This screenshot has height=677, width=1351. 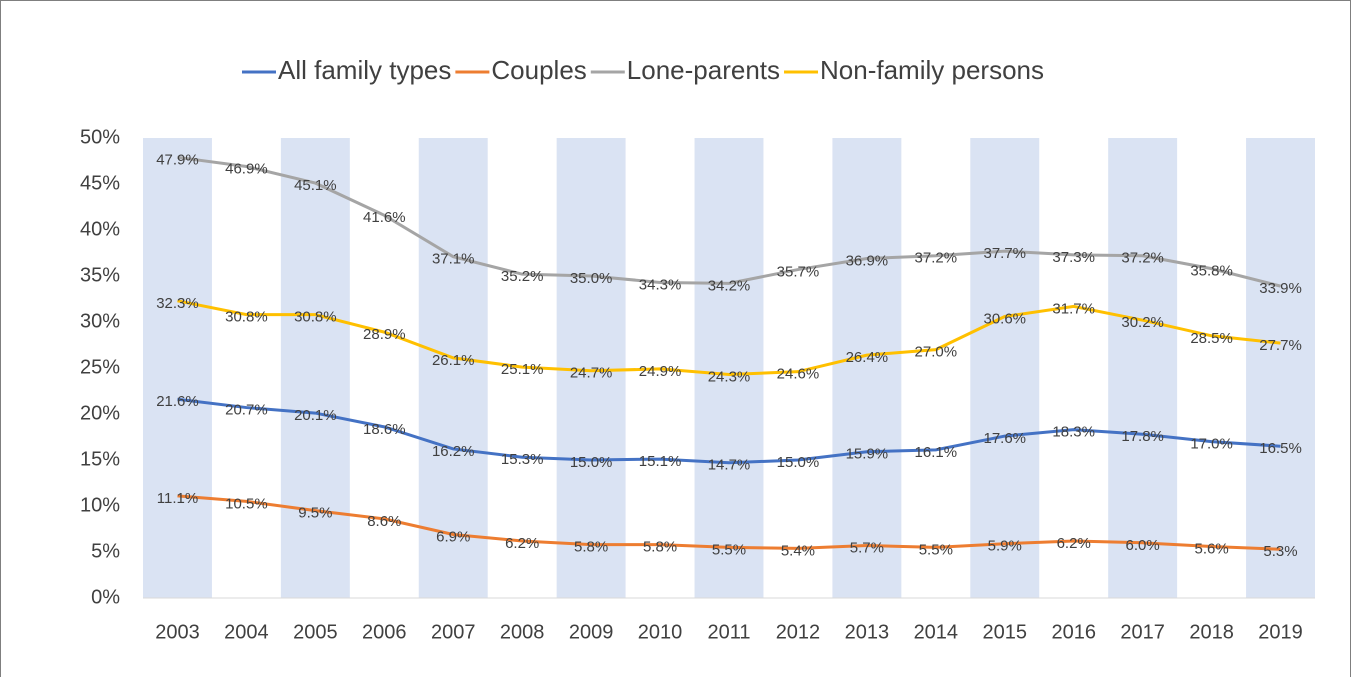 I want to click on data-label: 15.1%, so click(x=660, y=461).